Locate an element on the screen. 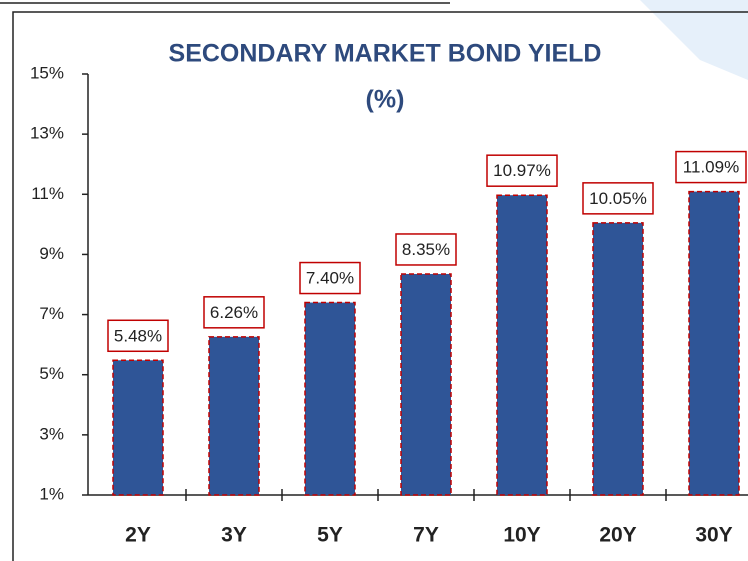 Image resolution: width=748 pixels, height=561 pixels. value-label: 10.97% is located at coordinates (522, 170).